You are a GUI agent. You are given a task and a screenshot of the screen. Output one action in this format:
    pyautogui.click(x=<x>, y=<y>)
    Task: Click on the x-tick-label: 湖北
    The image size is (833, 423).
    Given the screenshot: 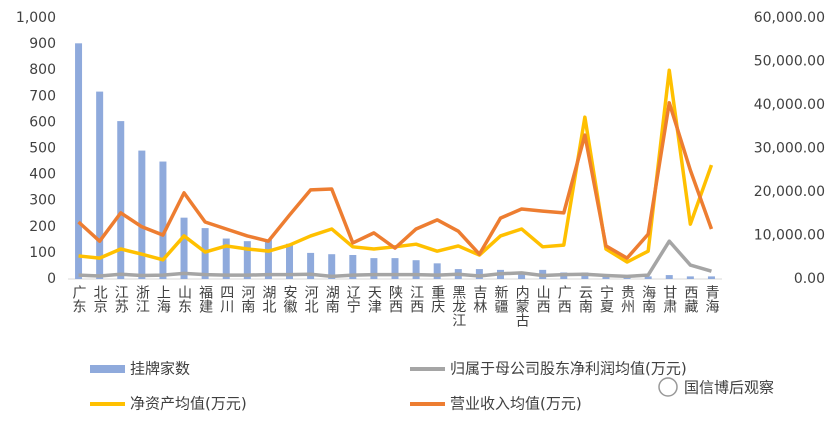 What is the action you would take?
    pyautogui.click(x=268, y=299)
    